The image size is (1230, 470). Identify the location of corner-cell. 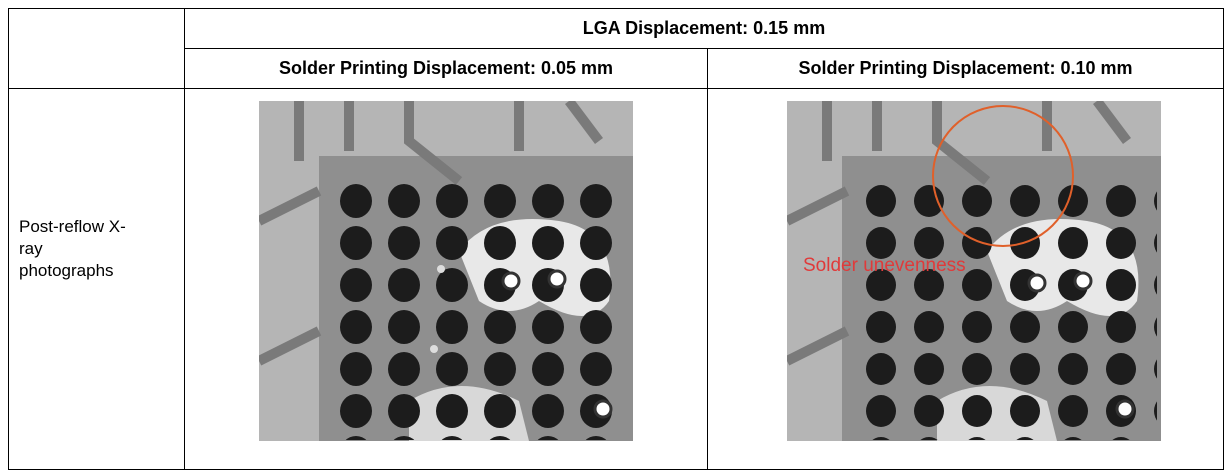
(96, 48).